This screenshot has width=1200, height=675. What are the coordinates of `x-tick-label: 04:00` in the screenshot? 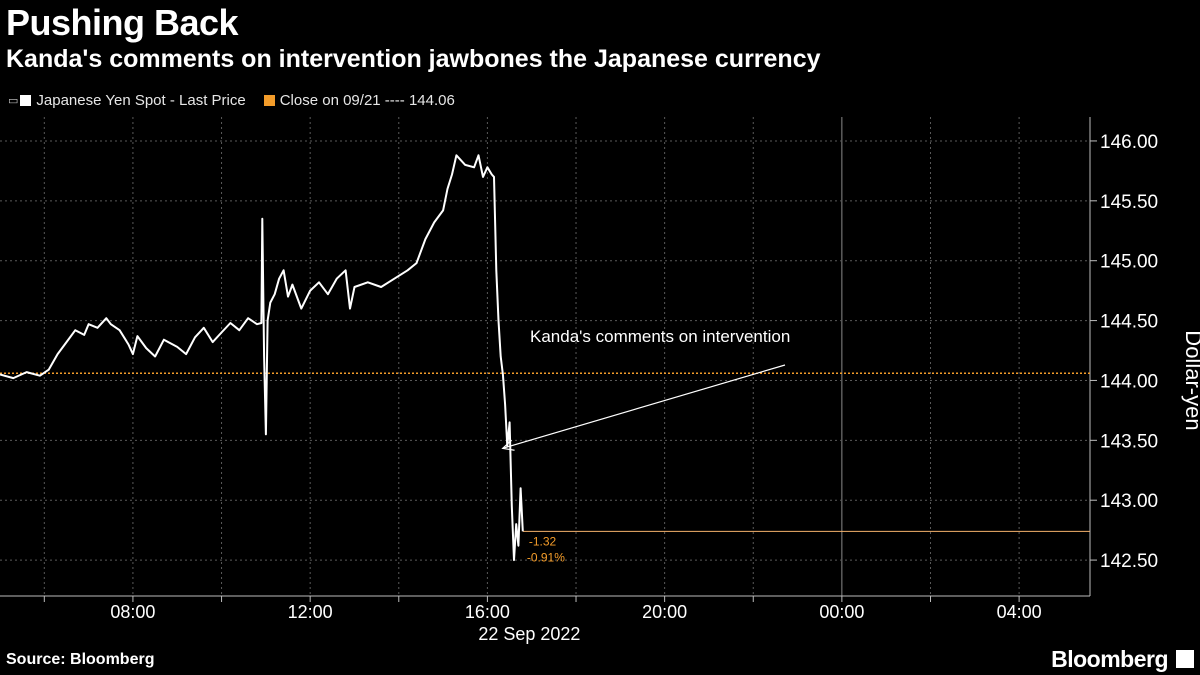 It's located at (1019, 612).